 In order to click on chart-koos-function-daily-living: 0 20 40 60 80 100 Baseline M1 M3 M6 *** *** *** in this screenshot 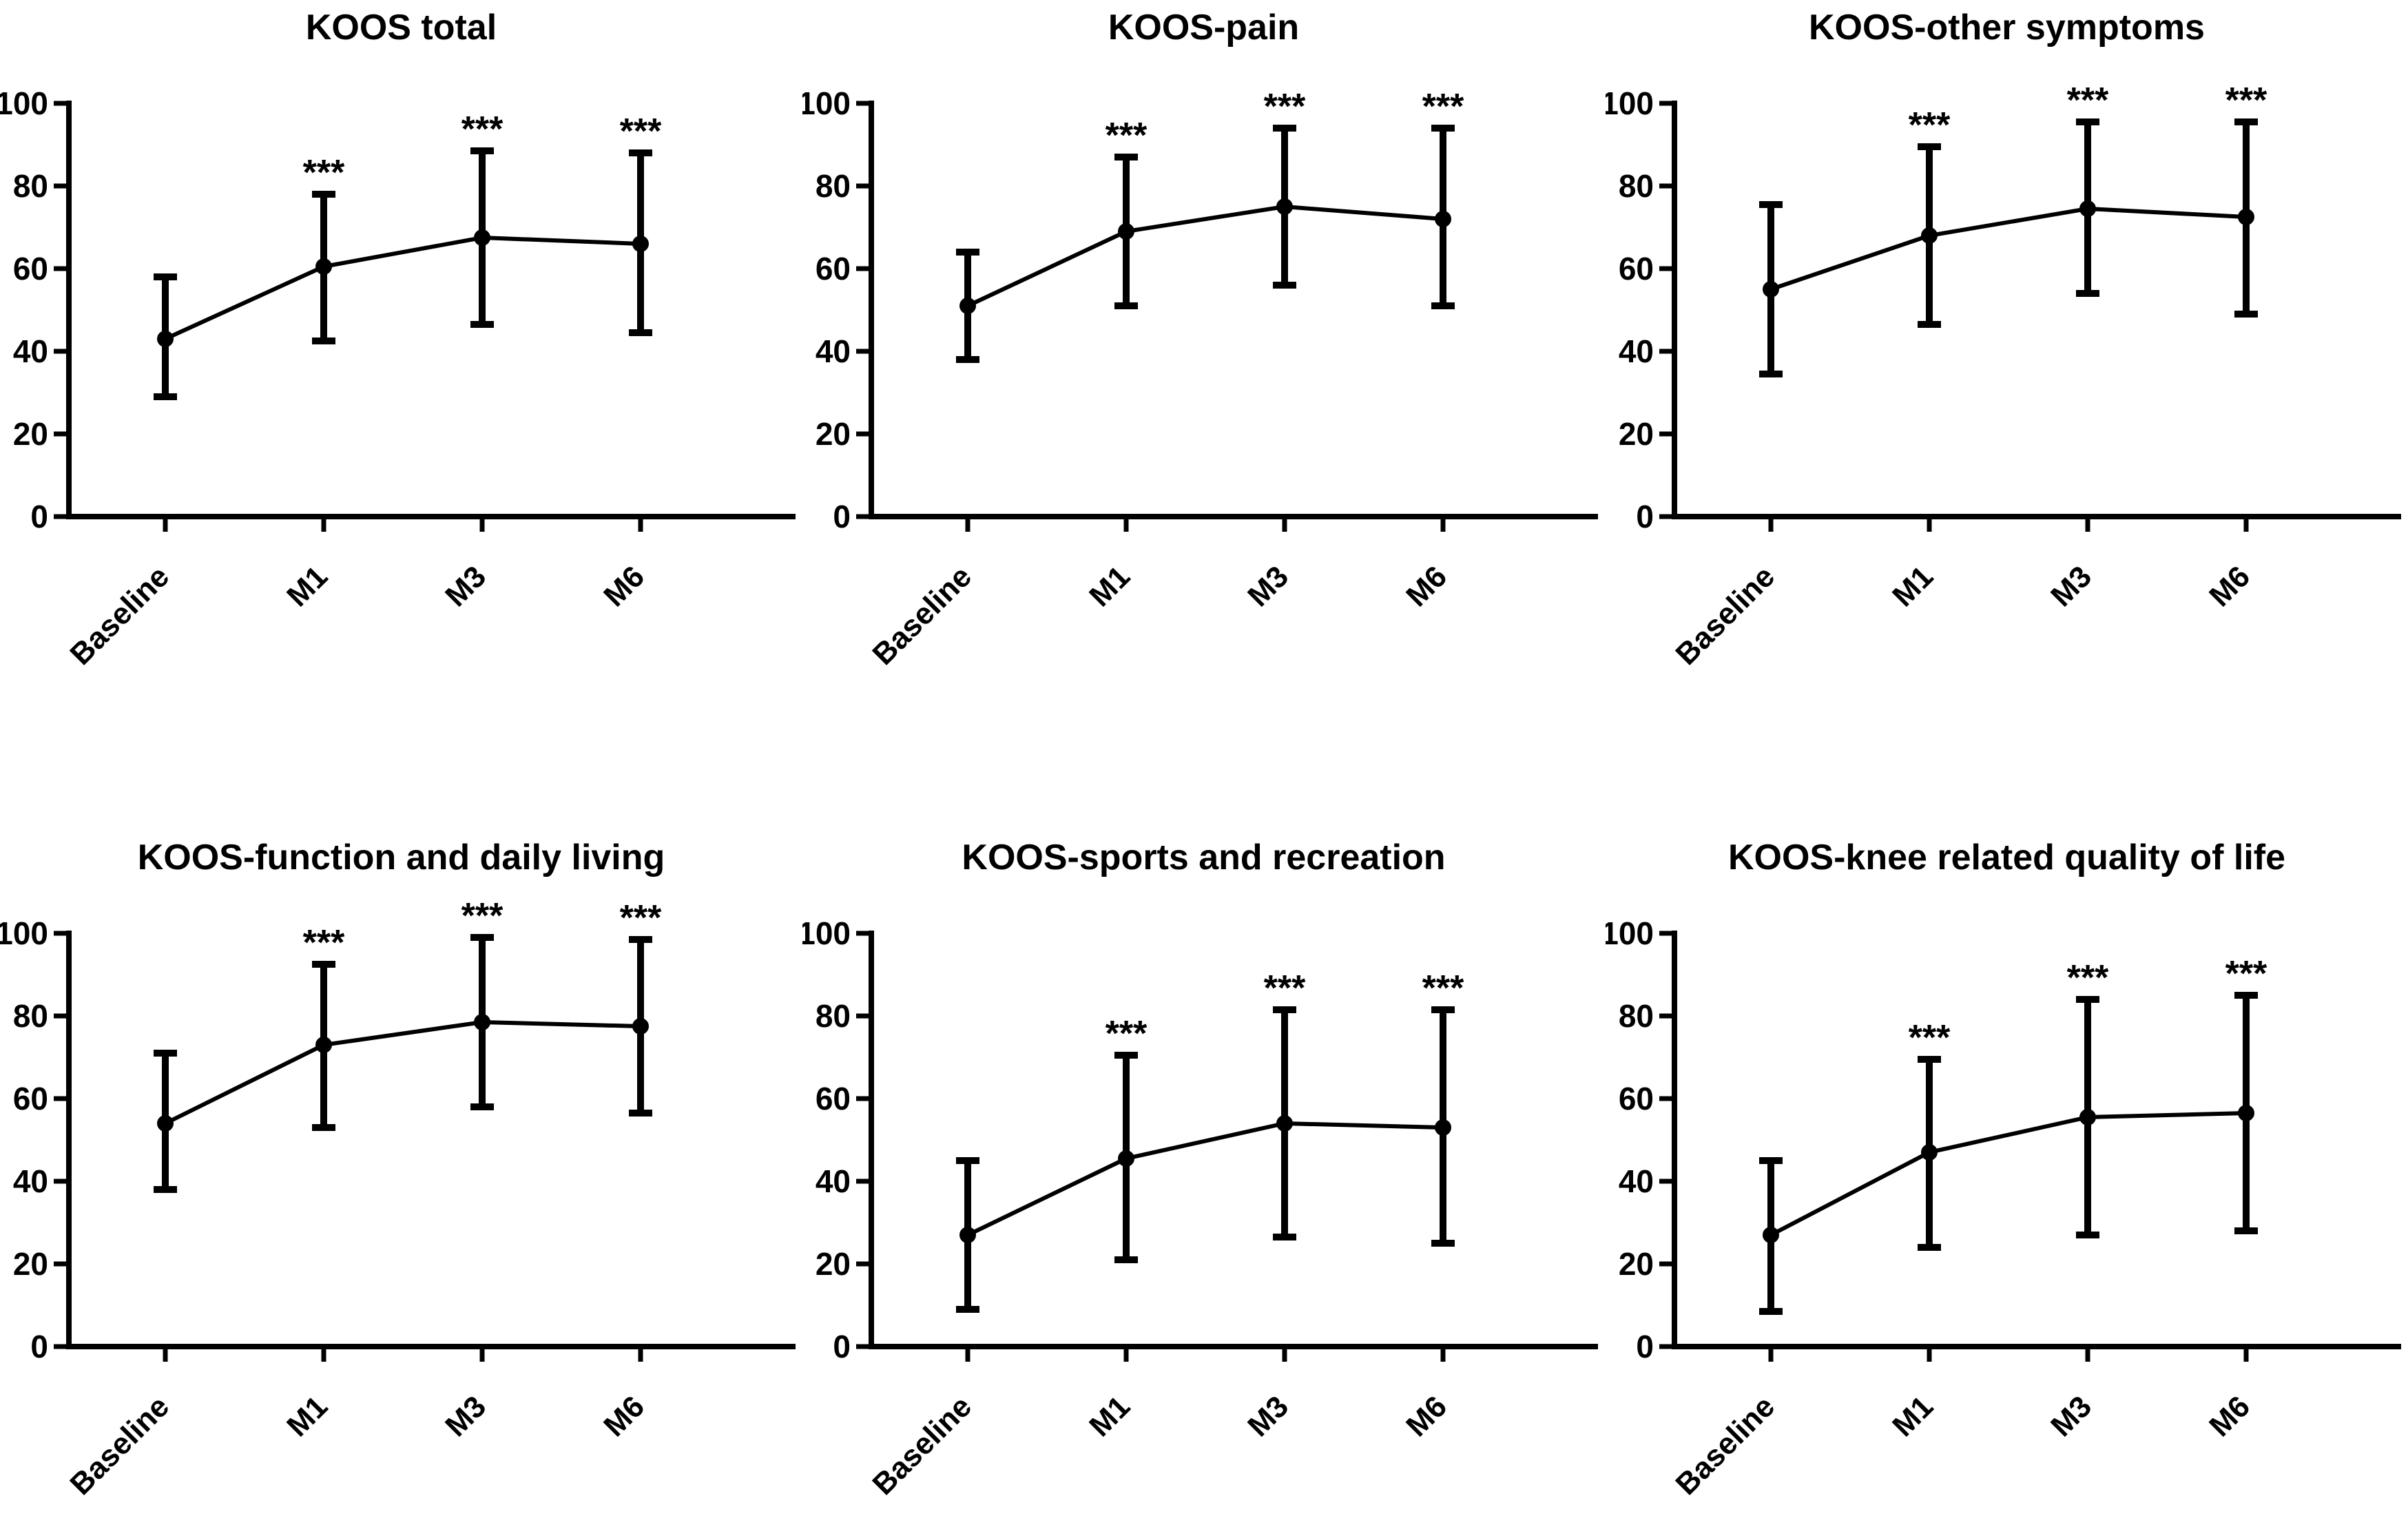, I will do `click(398, 1199)`.